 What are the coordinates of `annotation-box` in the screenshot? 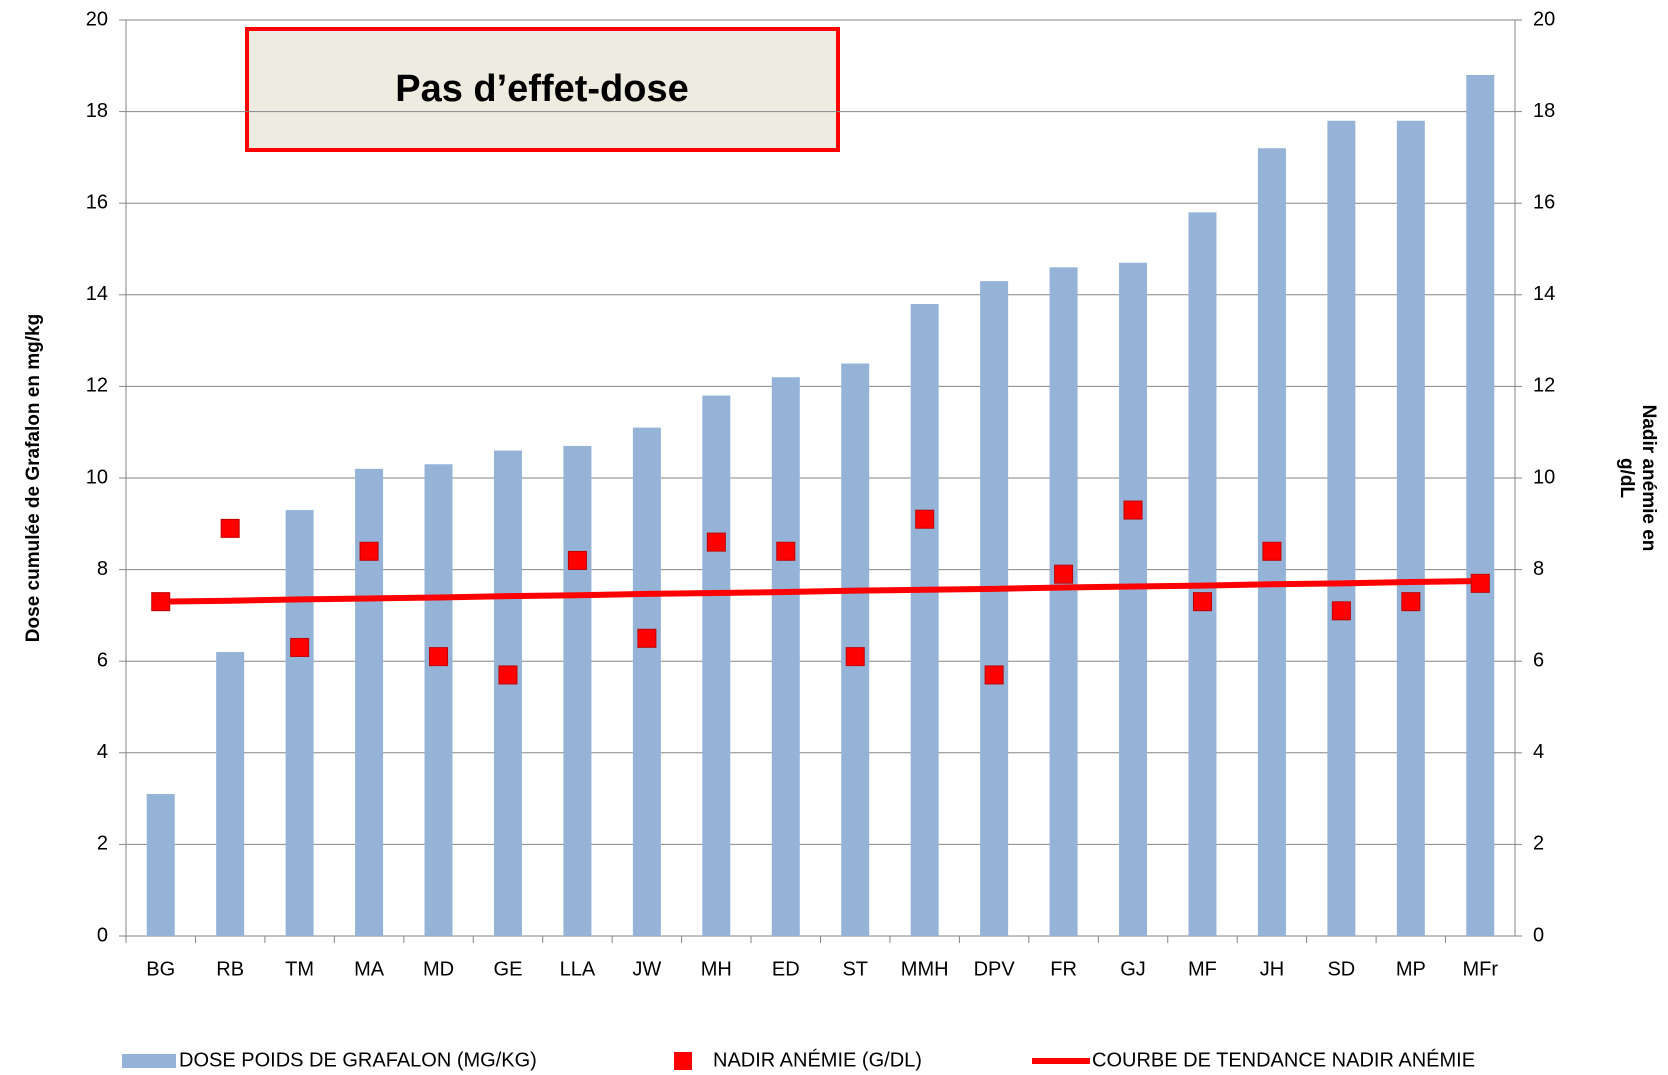 It's located at (542, 89).